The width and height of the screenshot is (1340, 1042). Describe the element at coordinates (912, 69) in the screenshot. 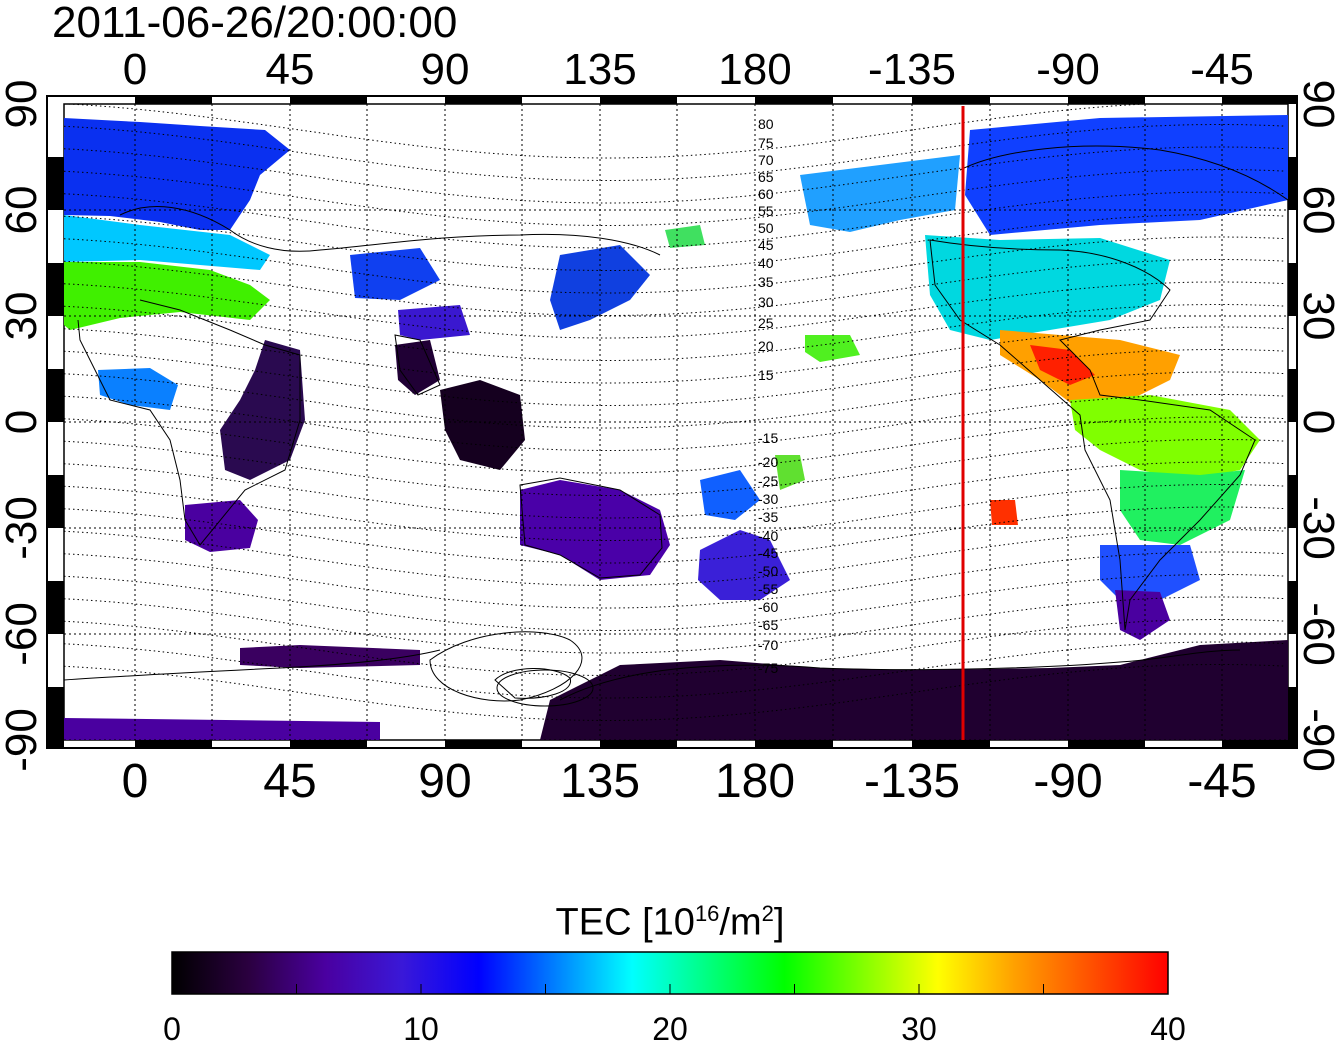

I see `x-tick-label-top: -135` at that location.